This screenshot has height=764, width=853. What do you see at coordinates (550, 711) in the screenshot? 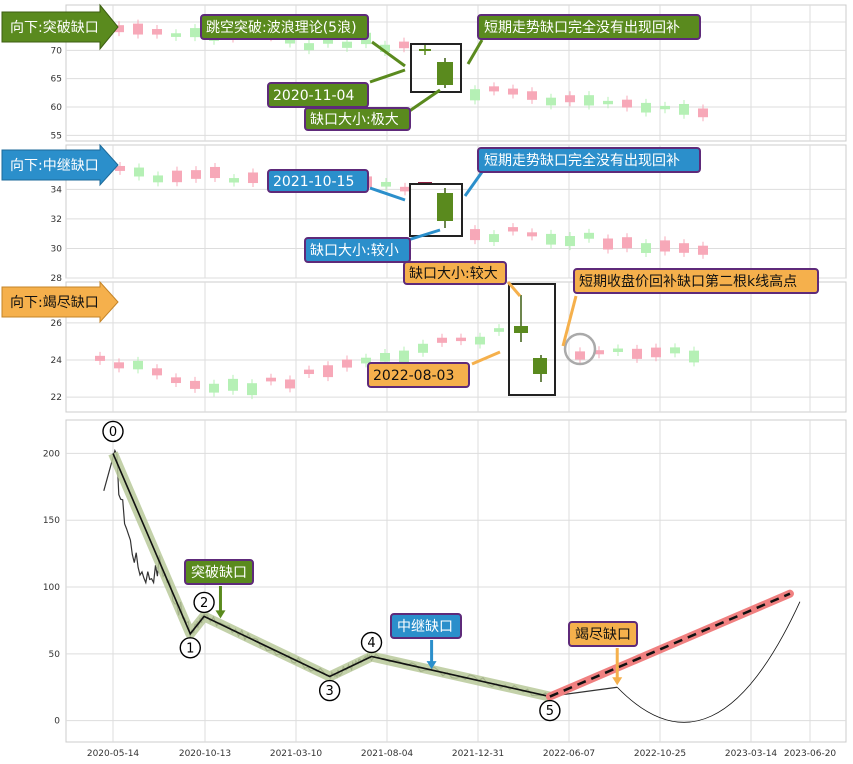
I see `wave-point-label: 5` at bounding box center [550, 711].